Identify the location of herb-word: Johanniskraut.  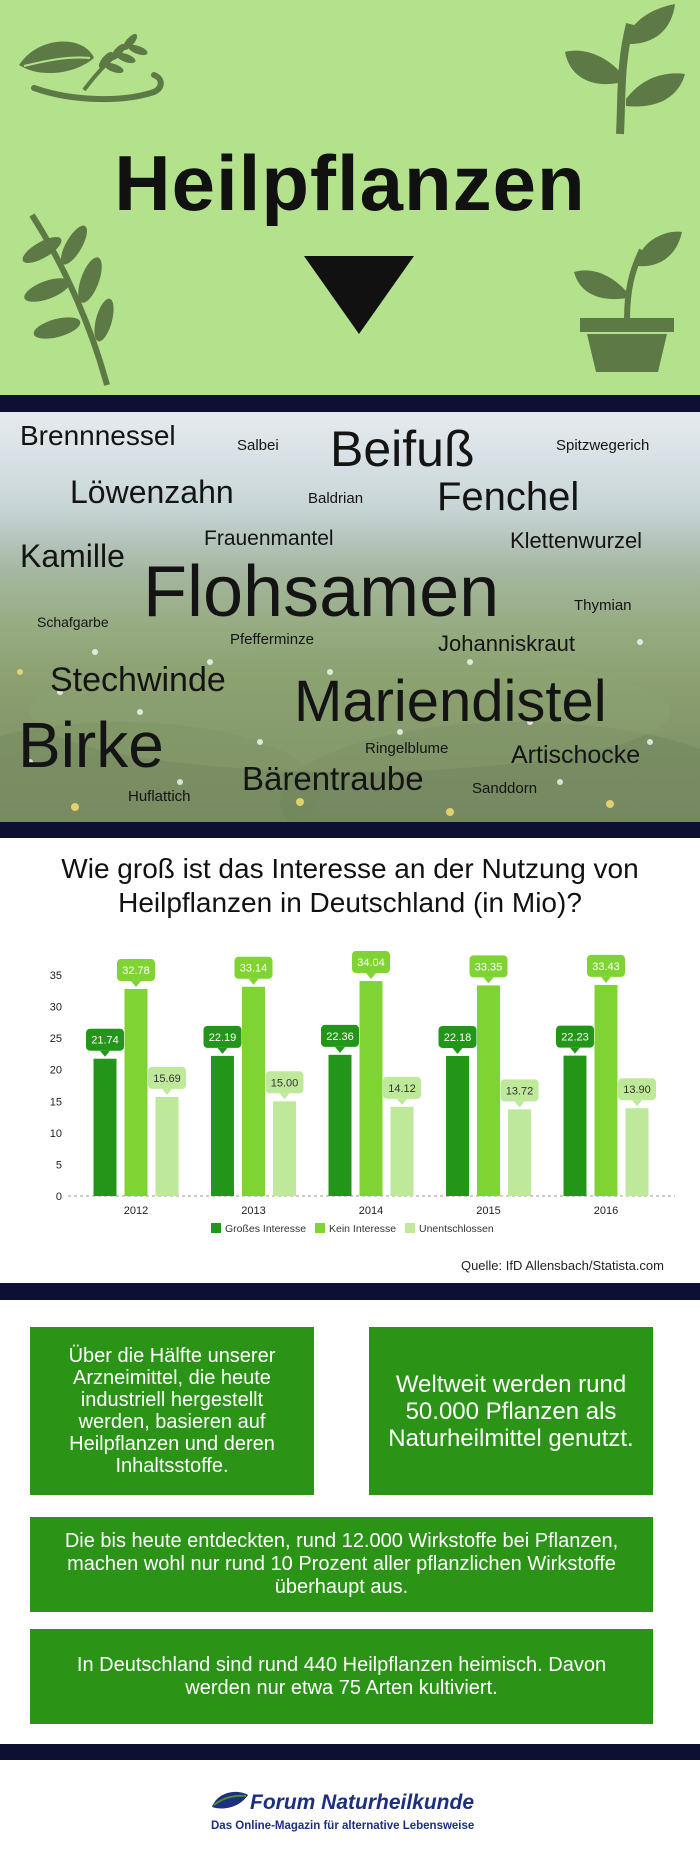
(506, 643).